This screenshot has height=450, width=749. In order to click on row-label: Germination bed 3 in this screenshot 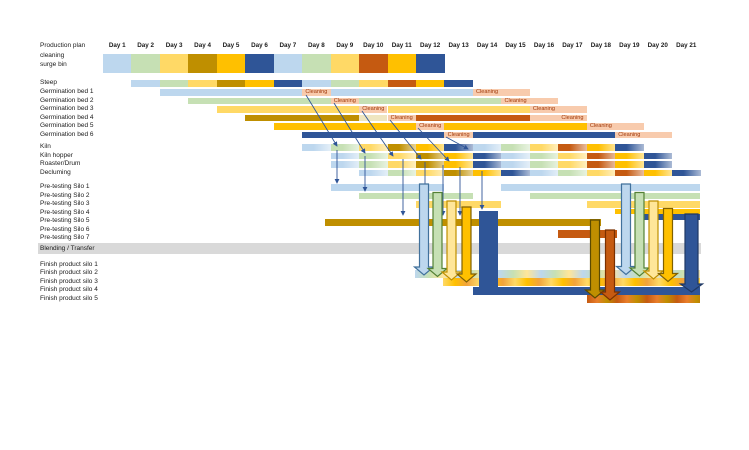, I will do `click(67, 108)`.